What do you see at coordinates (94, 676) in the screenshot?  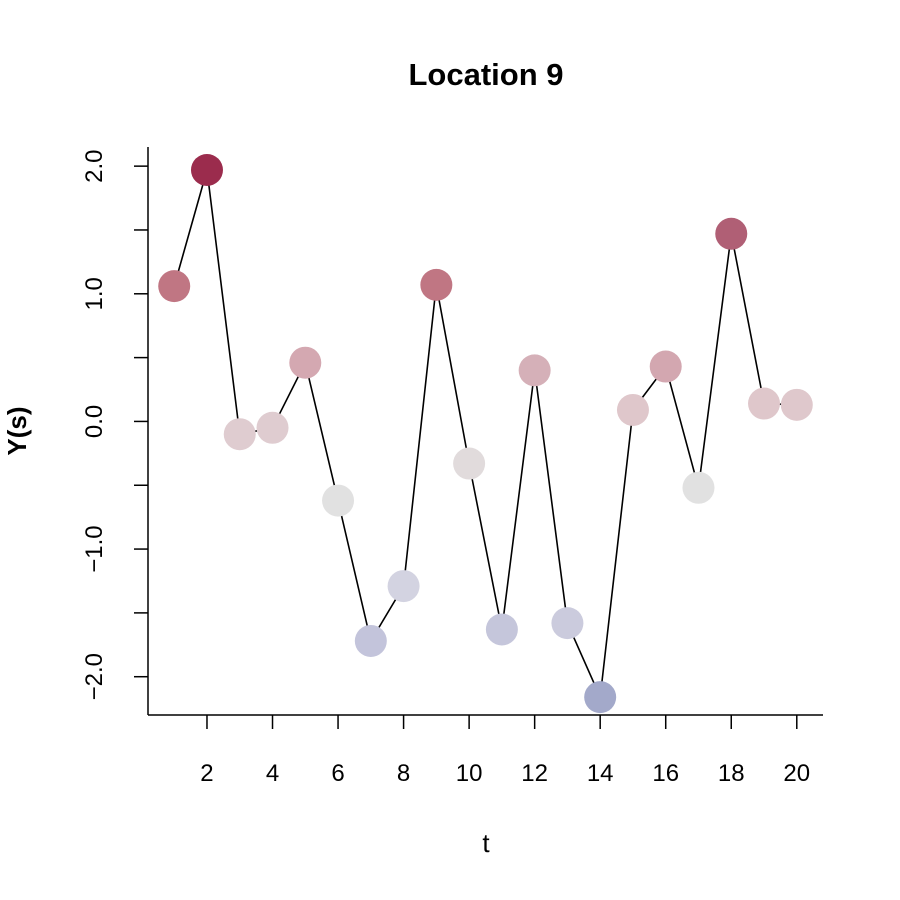 I see `y-tick-label: −2.0` at bounding box center [94, 676].